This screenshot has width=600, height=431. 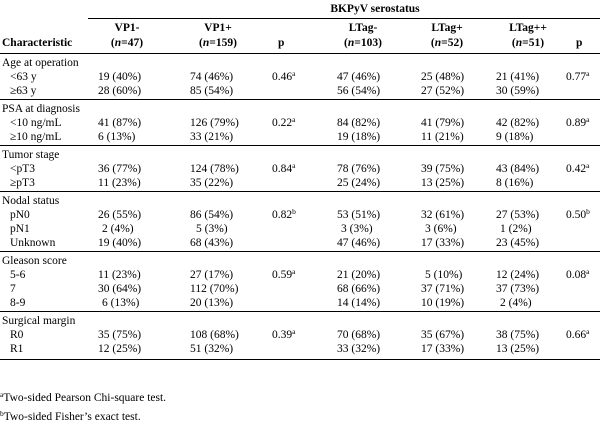 What do you see at coordinates (578, 214) in the screenshot?
I see `cell-p2: 0.50b` at bounding box center [578, 214].